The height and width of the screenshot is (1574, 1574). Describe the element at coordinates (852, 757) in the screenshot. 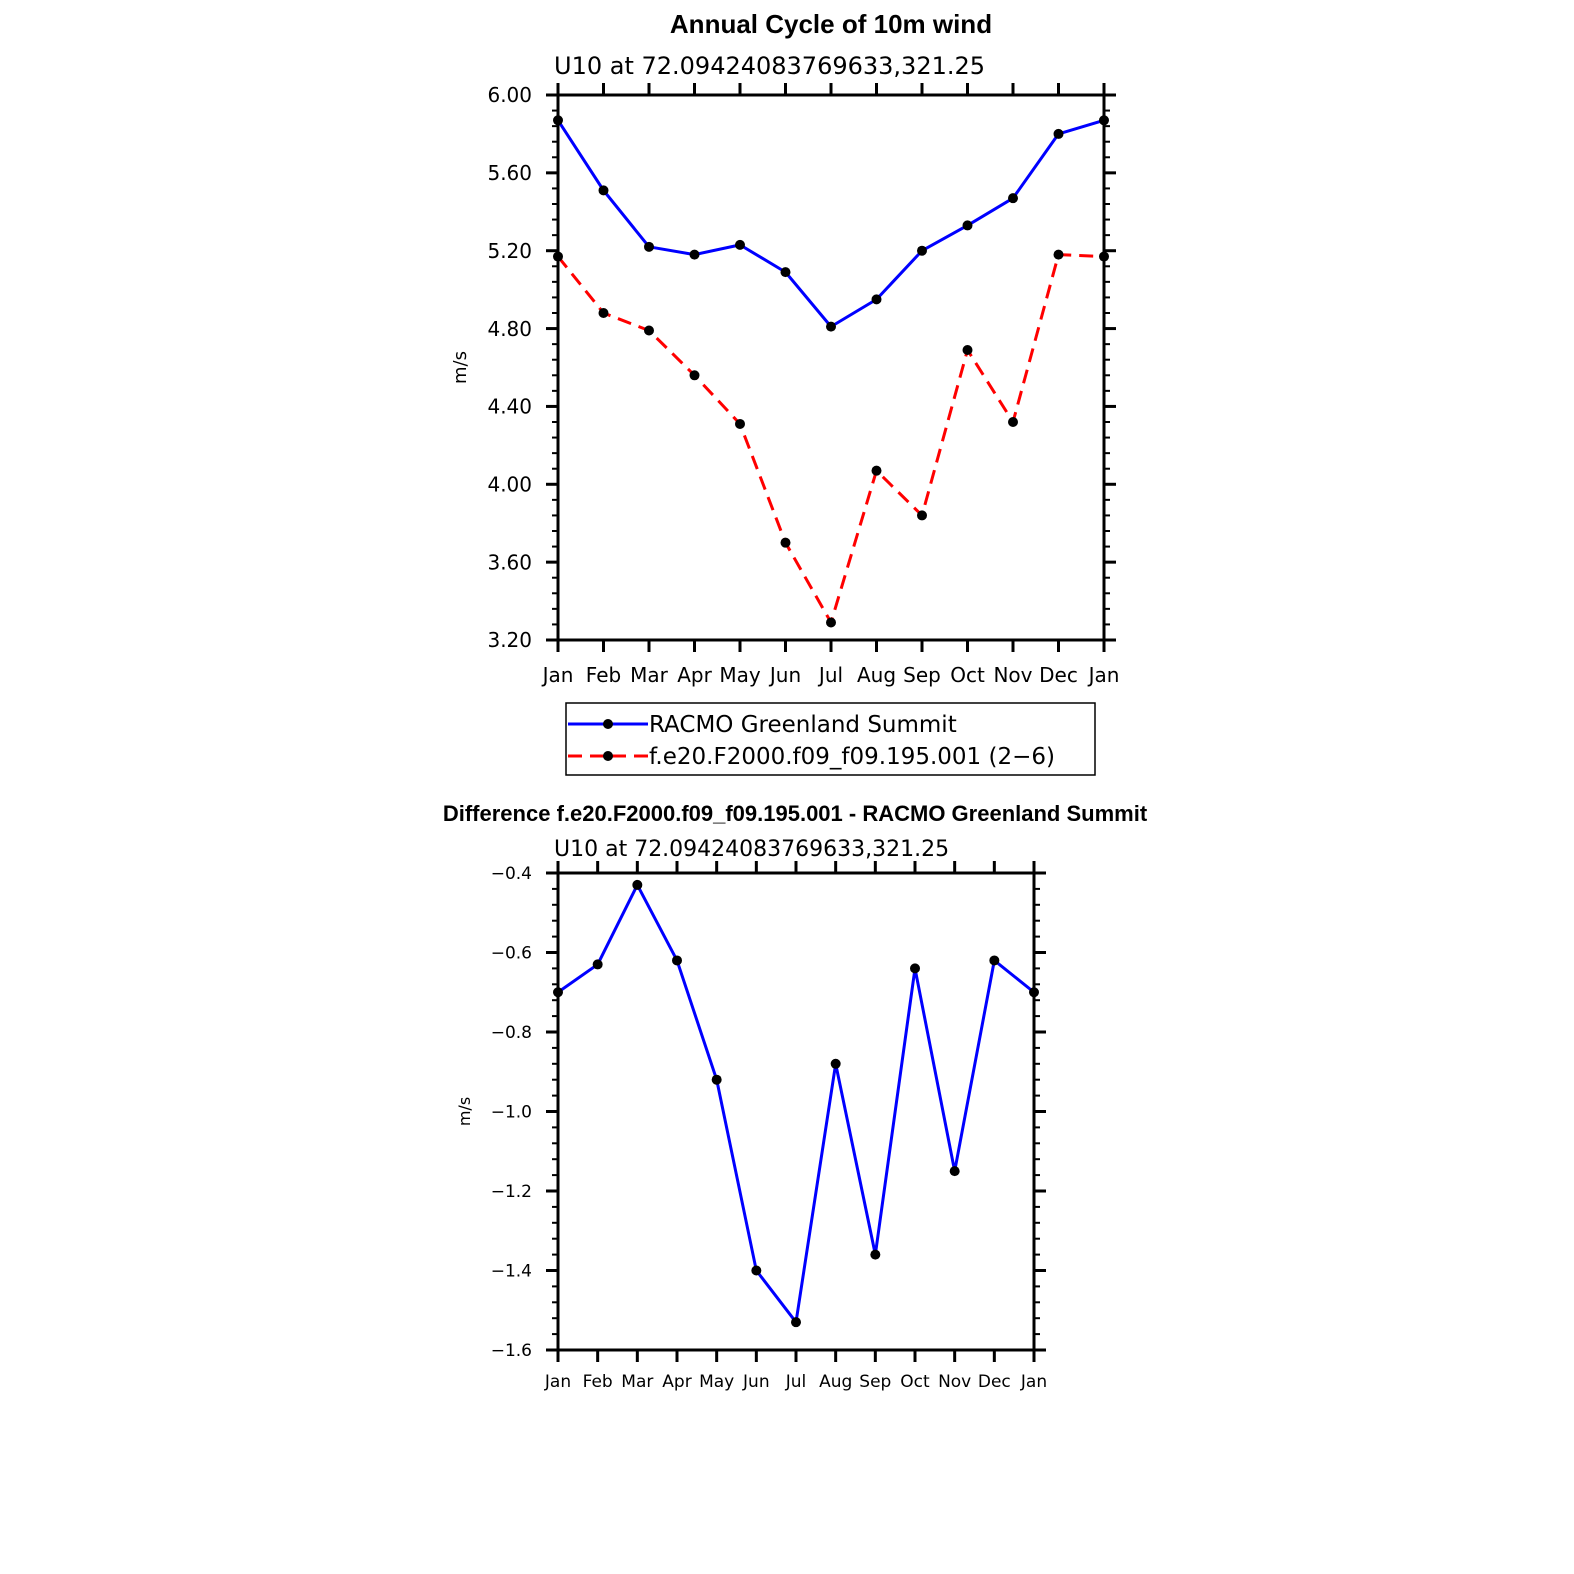

I see `legend-label-2: f.e20.F2000.f09_f09.195.001 (2−6)` at that location.